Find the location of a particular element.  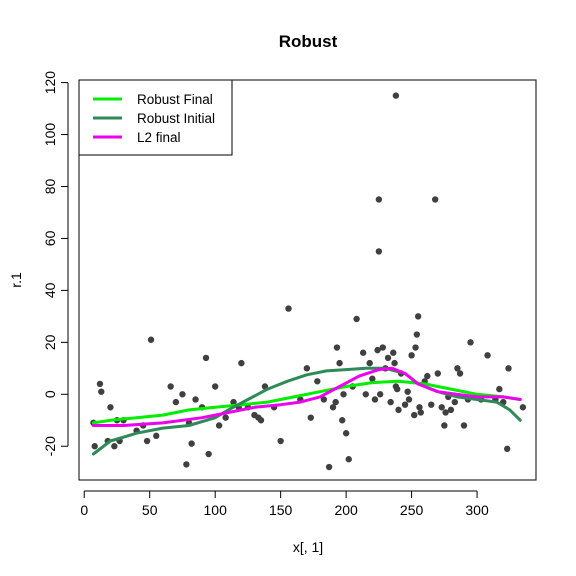

y-tick-label: 120 is located at coordinates (50, 83).